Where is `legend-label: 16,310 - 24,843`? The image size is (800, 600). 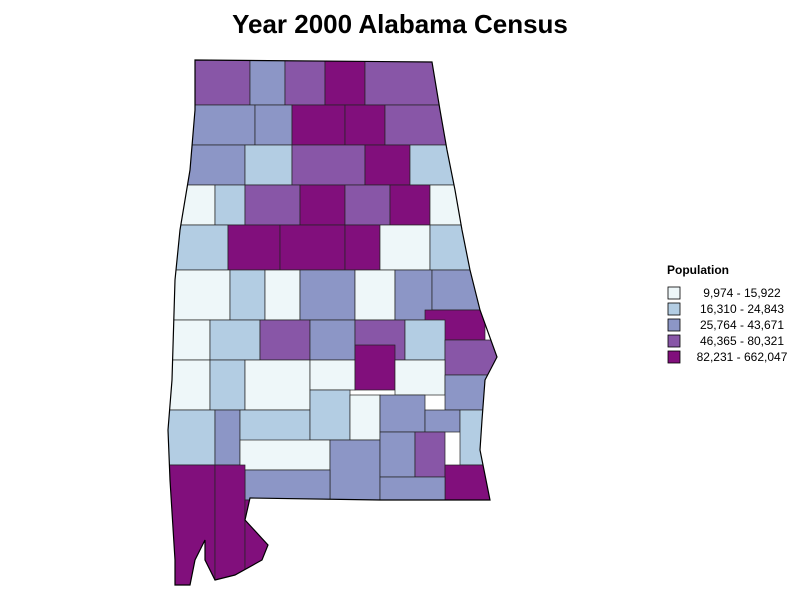
legend-label: 16,310 - 24,843 is located at coordinates (742, 309).